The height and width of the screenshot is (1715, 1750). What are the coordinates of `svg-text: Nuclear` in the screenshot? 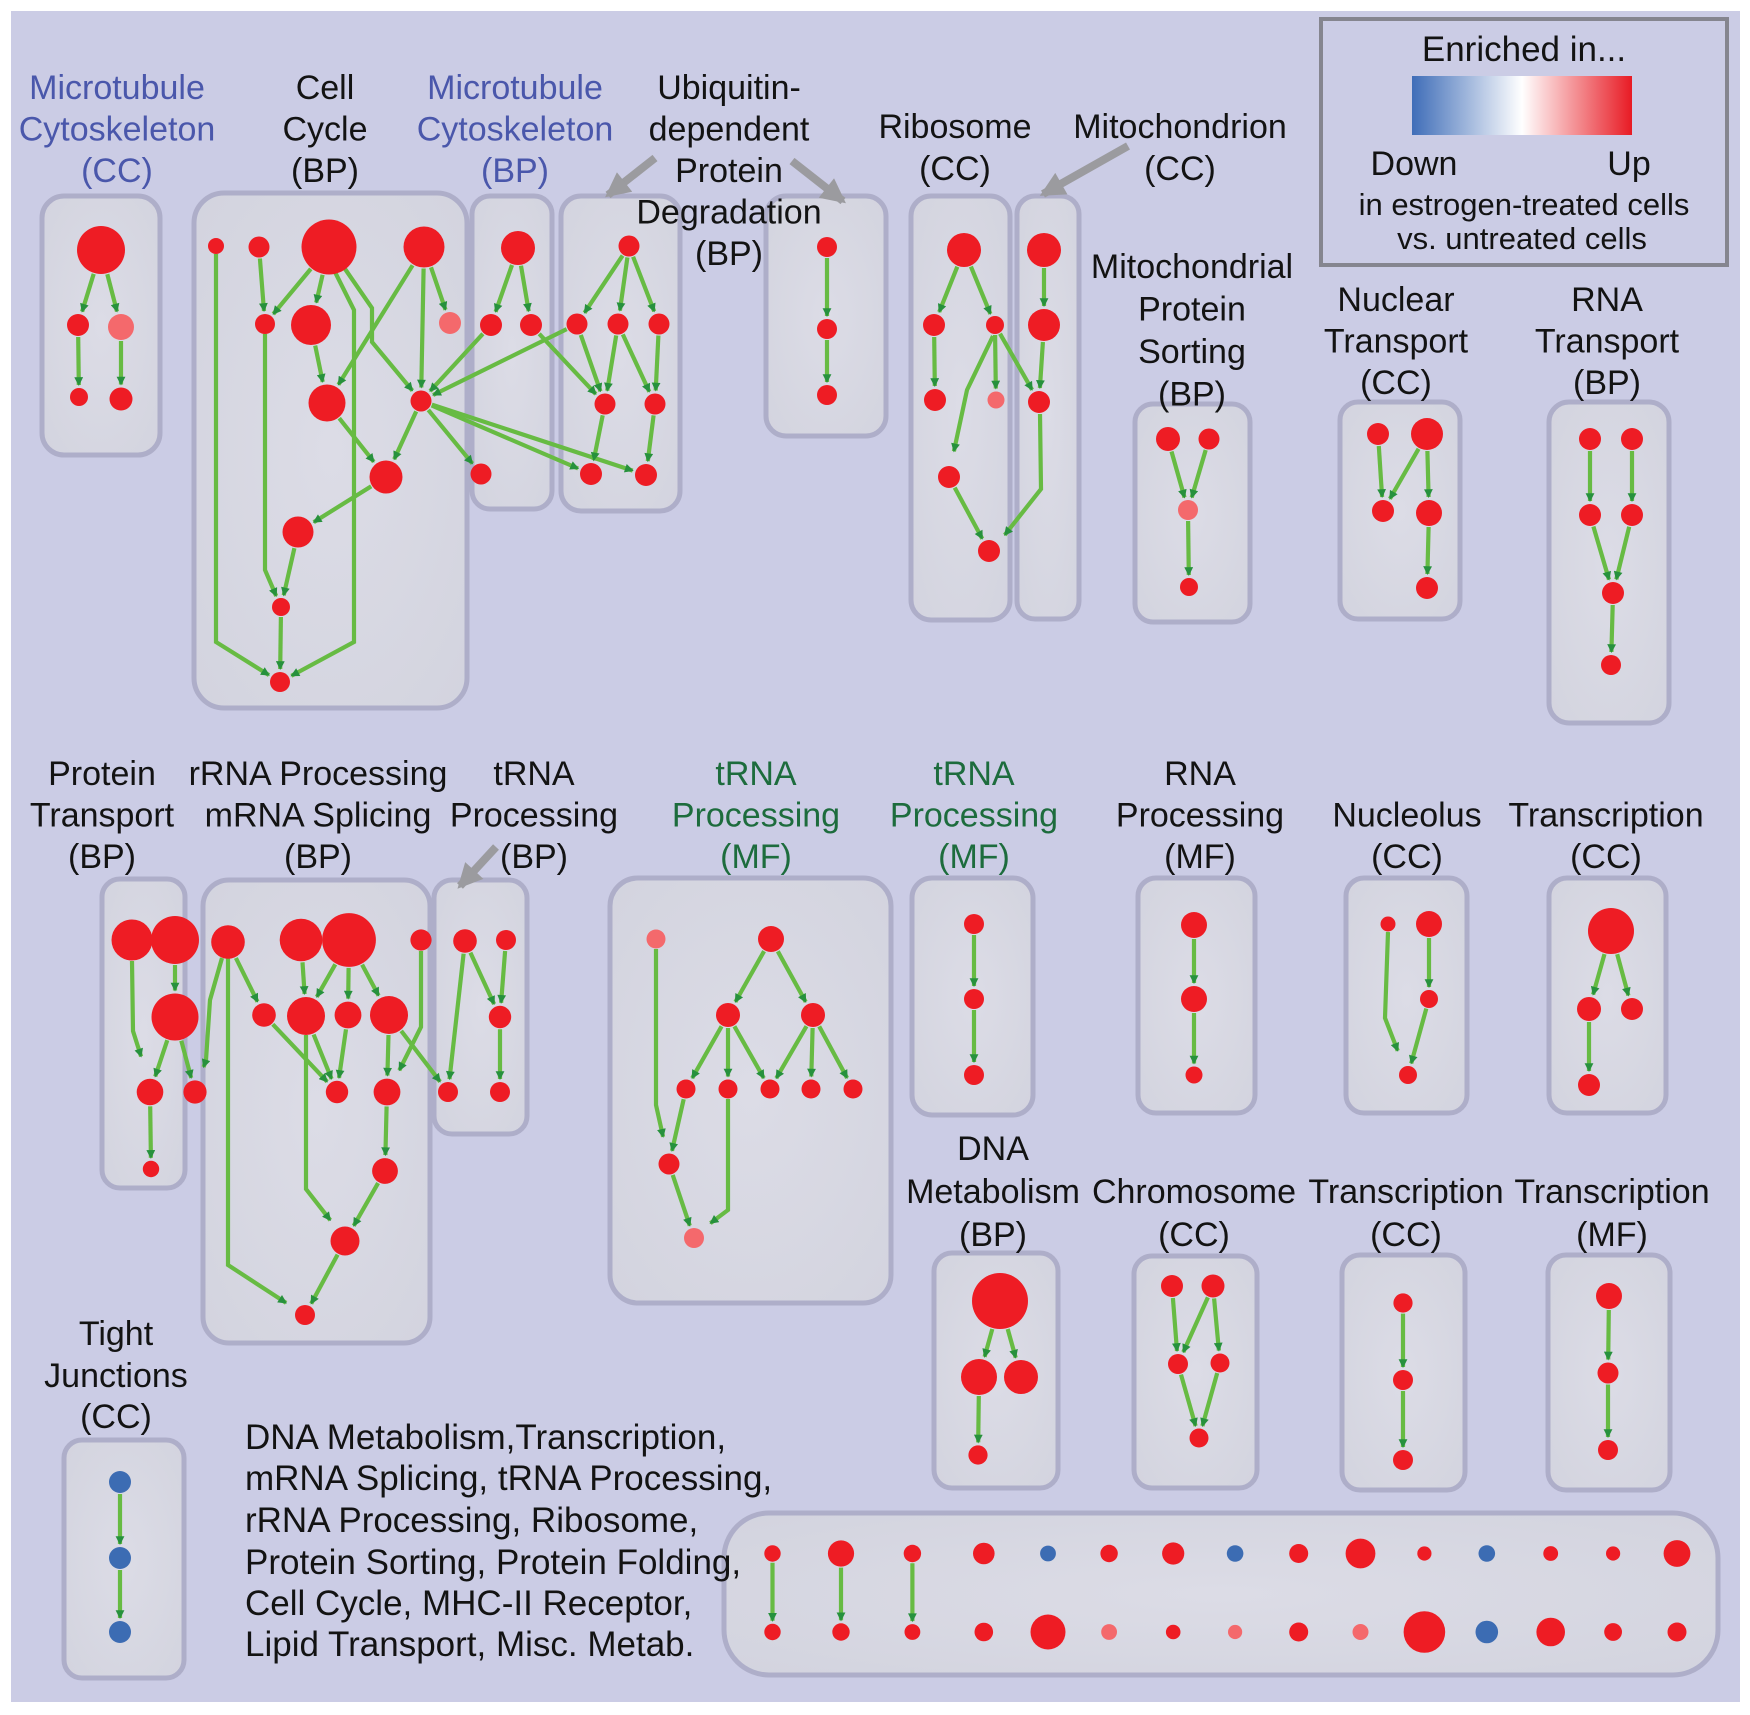 It's located at (1395, 300).